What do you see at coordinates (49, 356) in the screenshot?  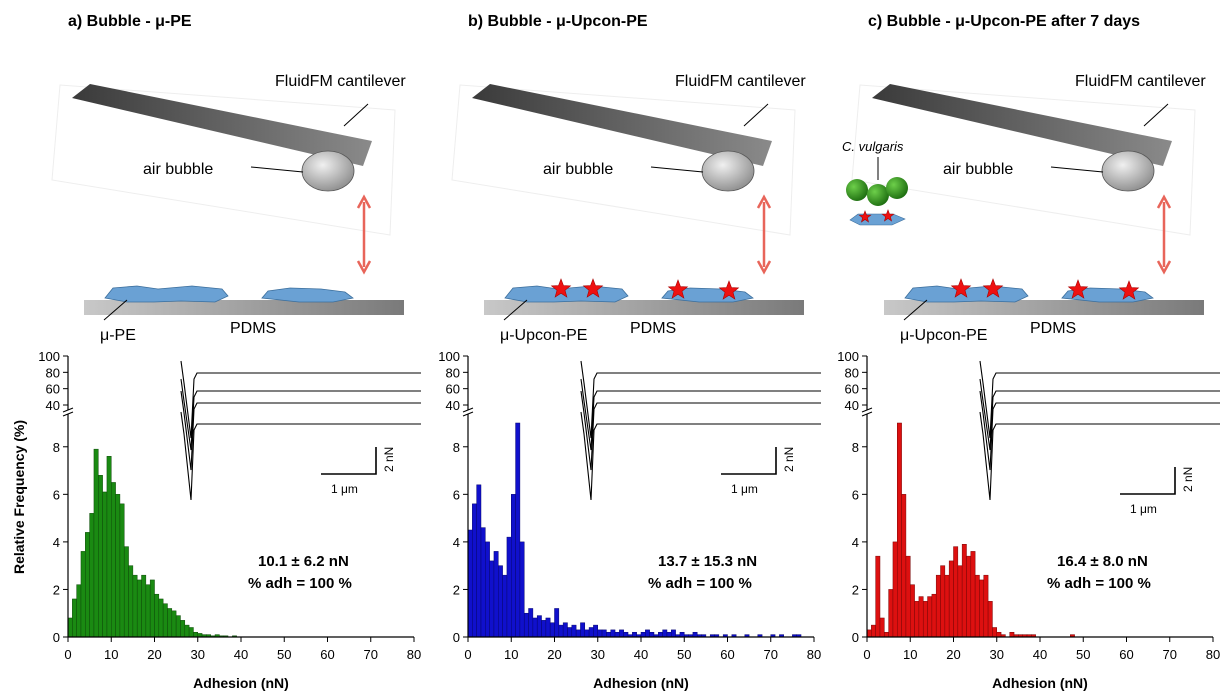 I see `y-tick-label: 100` at bounding box center [49, 356].